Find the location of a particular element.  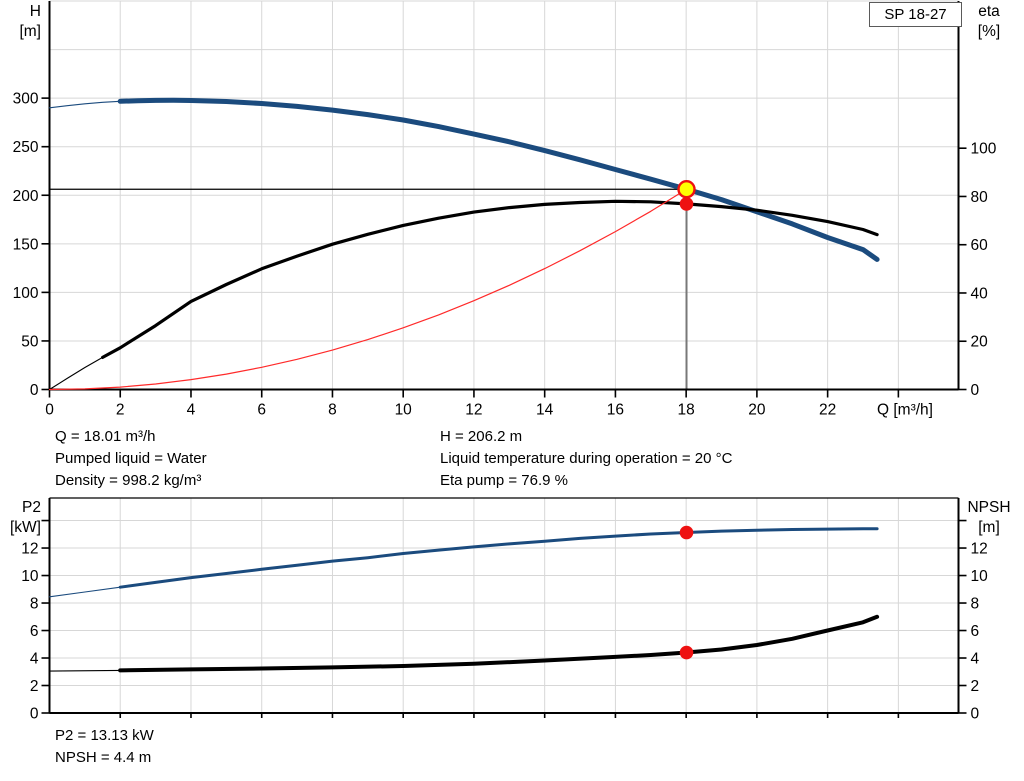

x-tick-label: 12 is located at coordinates (473, 410).